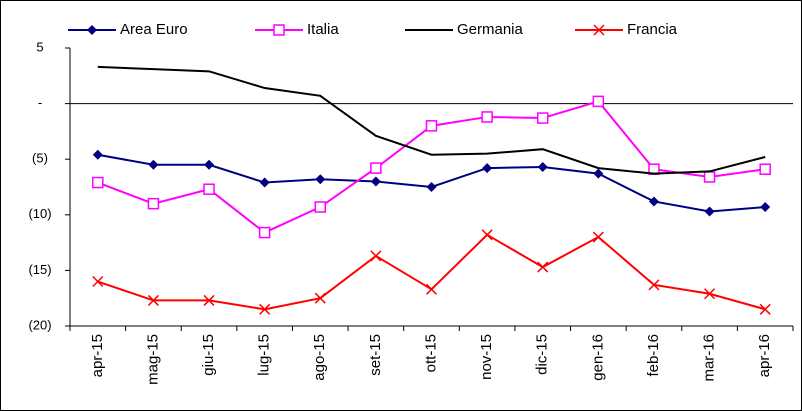 This screenshot has height=411, width=802. I want to click on x-tick-label: mar-16, so click(709, 358).